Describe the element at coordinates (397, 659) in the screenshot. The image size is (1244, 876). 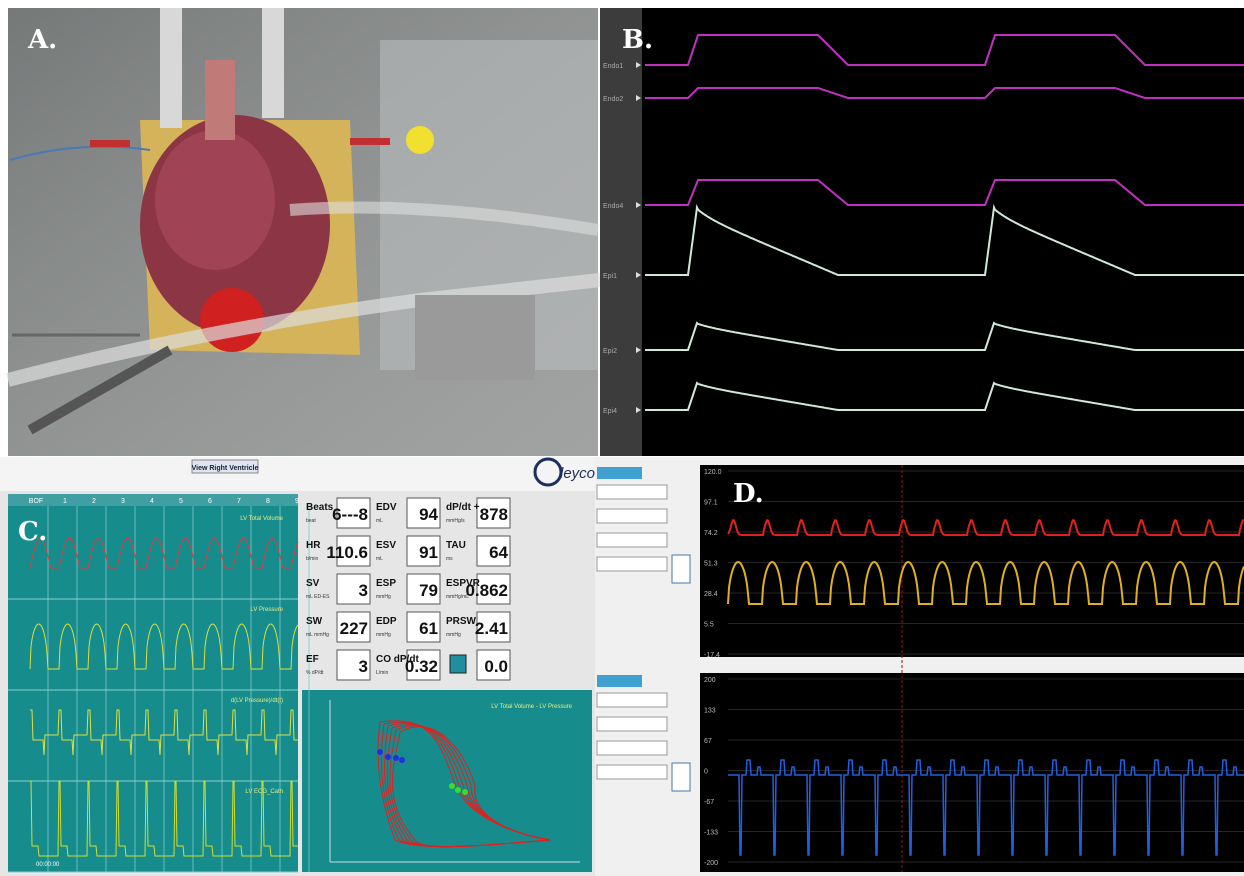
I see `param-name: CO dP/dt` at that location.